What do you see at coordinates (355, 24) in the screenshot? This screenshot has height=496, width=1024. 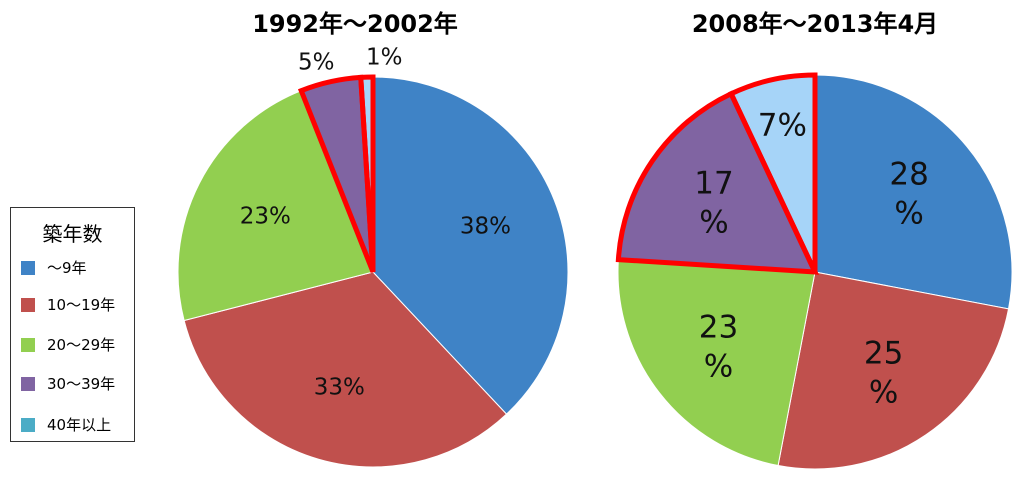 I see `chart-title: 1992年～2002年` at bounding box center [355, 24].